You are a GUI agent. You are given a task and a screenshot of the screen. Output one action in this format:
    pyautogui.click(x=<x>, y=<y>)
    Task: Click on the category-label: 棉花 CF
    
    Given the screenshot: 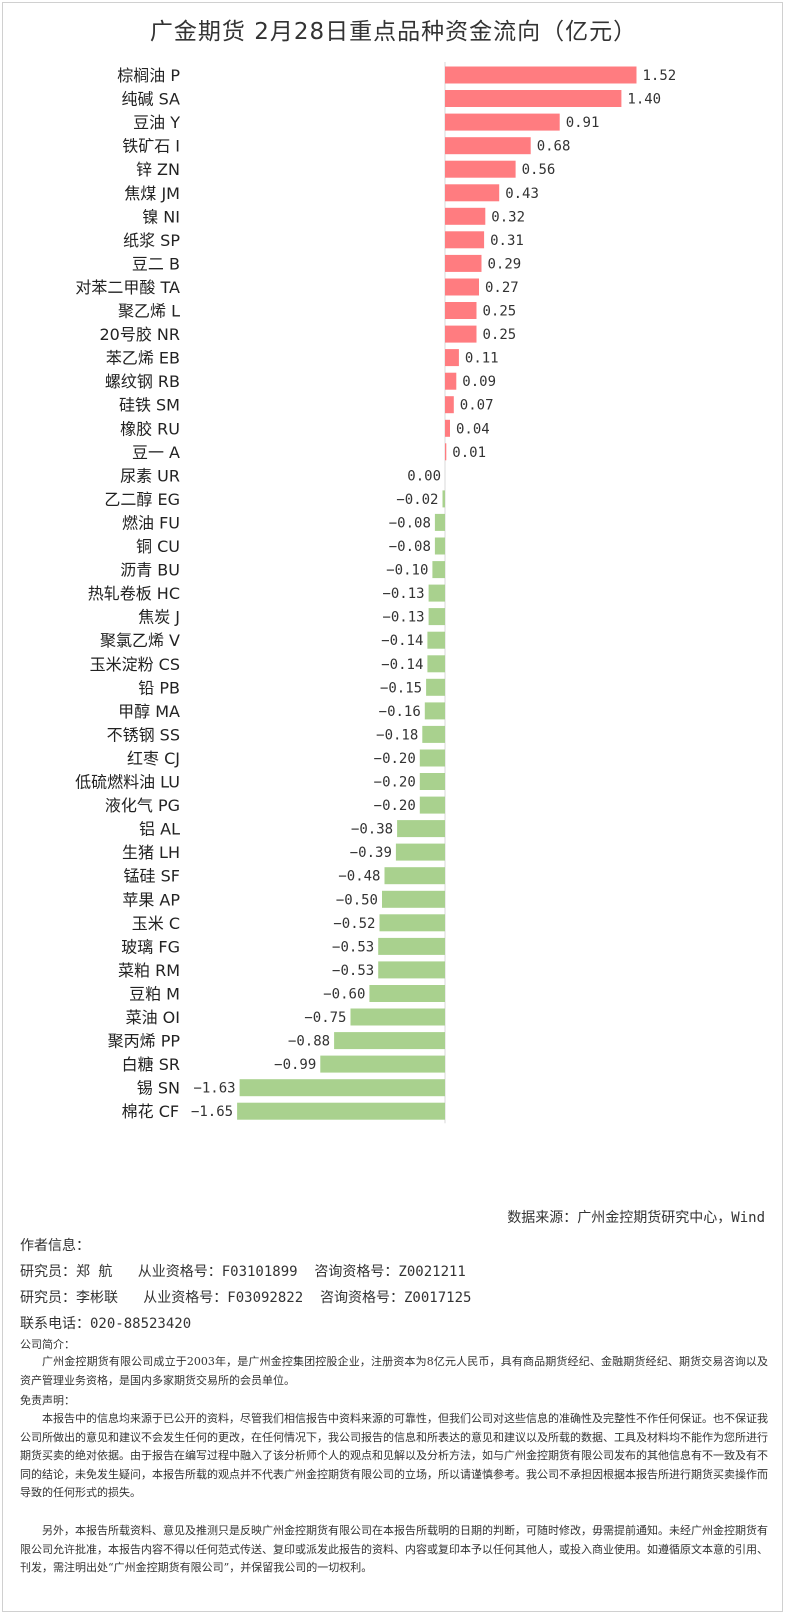 What is the action you would take?
    pyautogui.click(x=150, y=1111)
    